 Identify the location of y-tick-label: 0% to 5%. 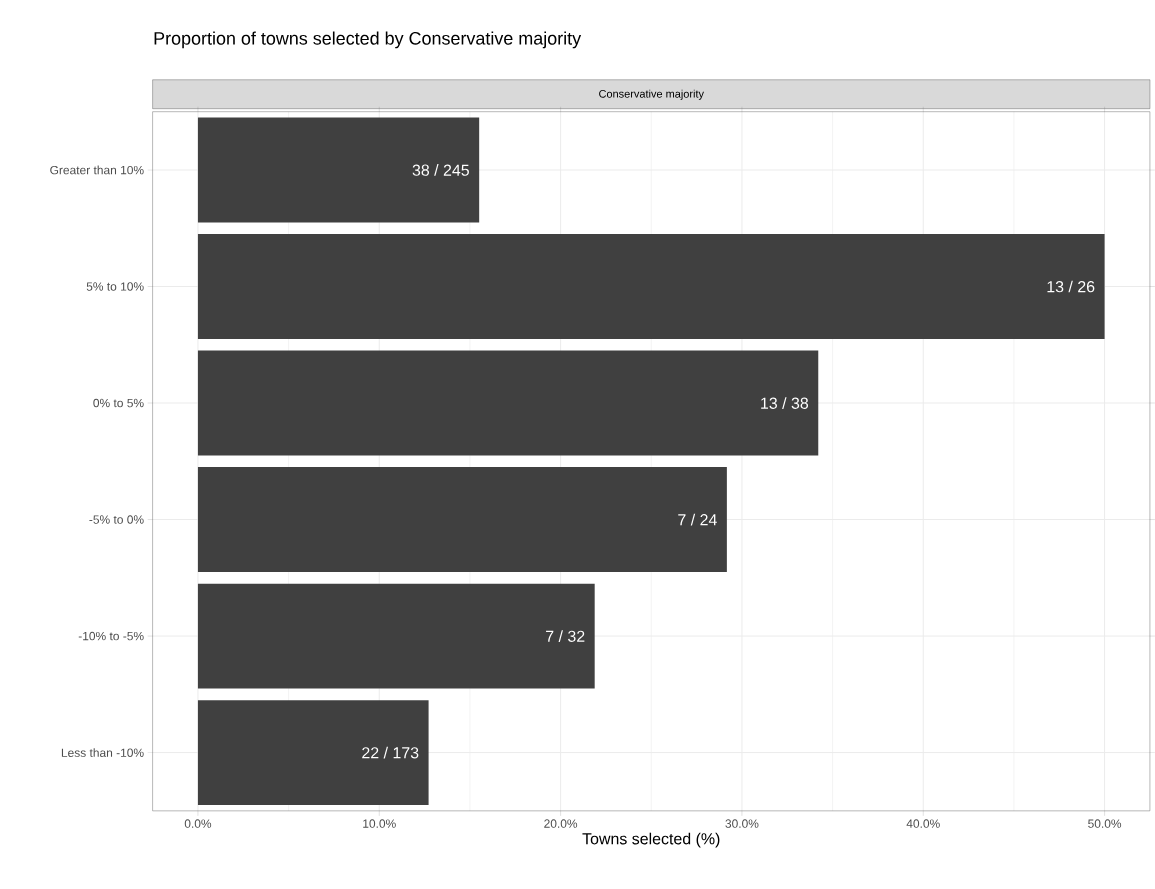
(118, 403).